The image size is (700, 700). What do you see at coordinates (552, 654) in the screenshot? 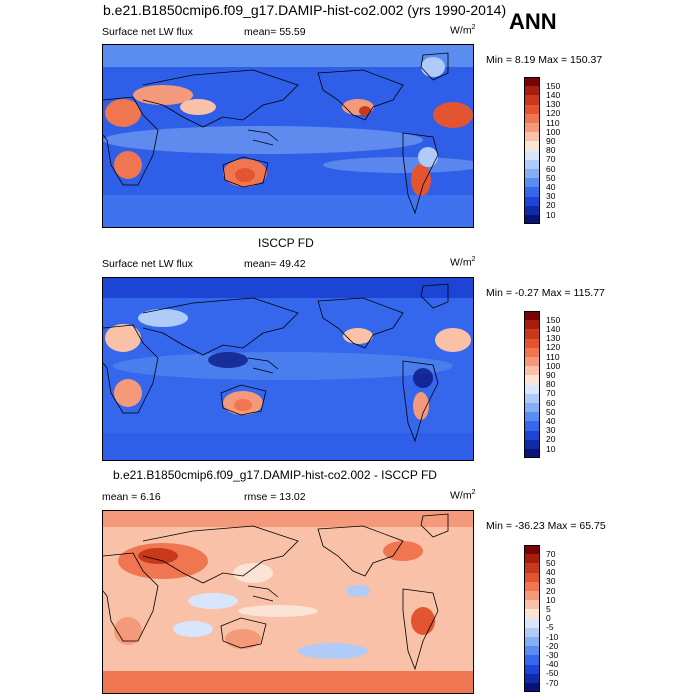
I see `colorbar-tick-label: -30` at bounding box center [552, 654].